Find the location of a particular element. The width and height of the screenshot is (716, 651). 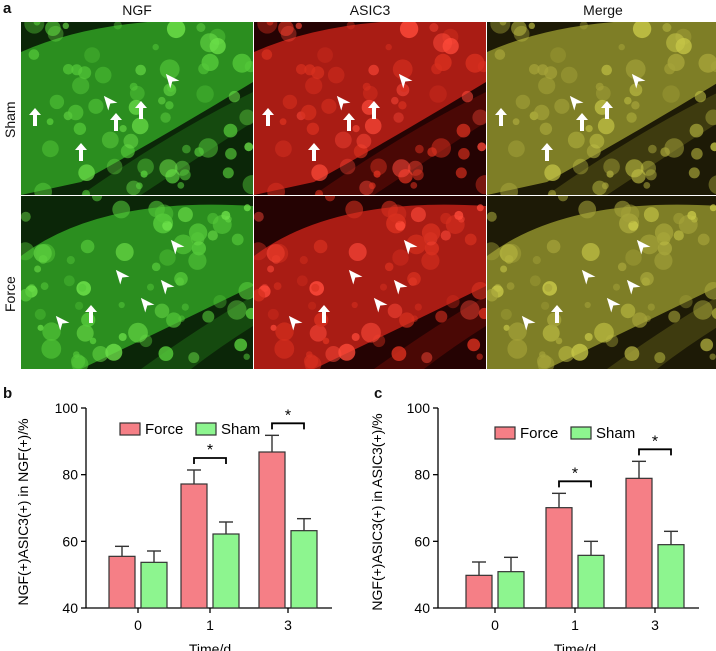

legend-swatch-sham is located at coordinates (206, 429).